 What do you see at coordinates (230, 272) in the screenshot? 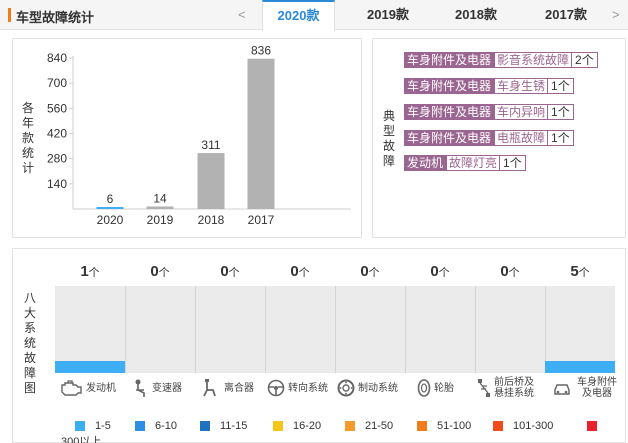
I see `system-count-clutch: 0个` at bounding box center [230, 272].